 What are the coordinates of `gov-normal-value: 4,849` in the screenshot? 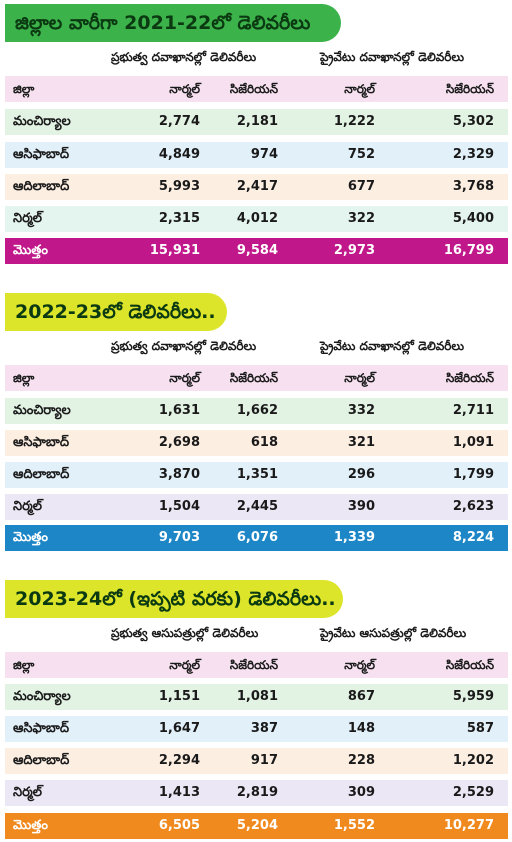 It's located at (179, 154).